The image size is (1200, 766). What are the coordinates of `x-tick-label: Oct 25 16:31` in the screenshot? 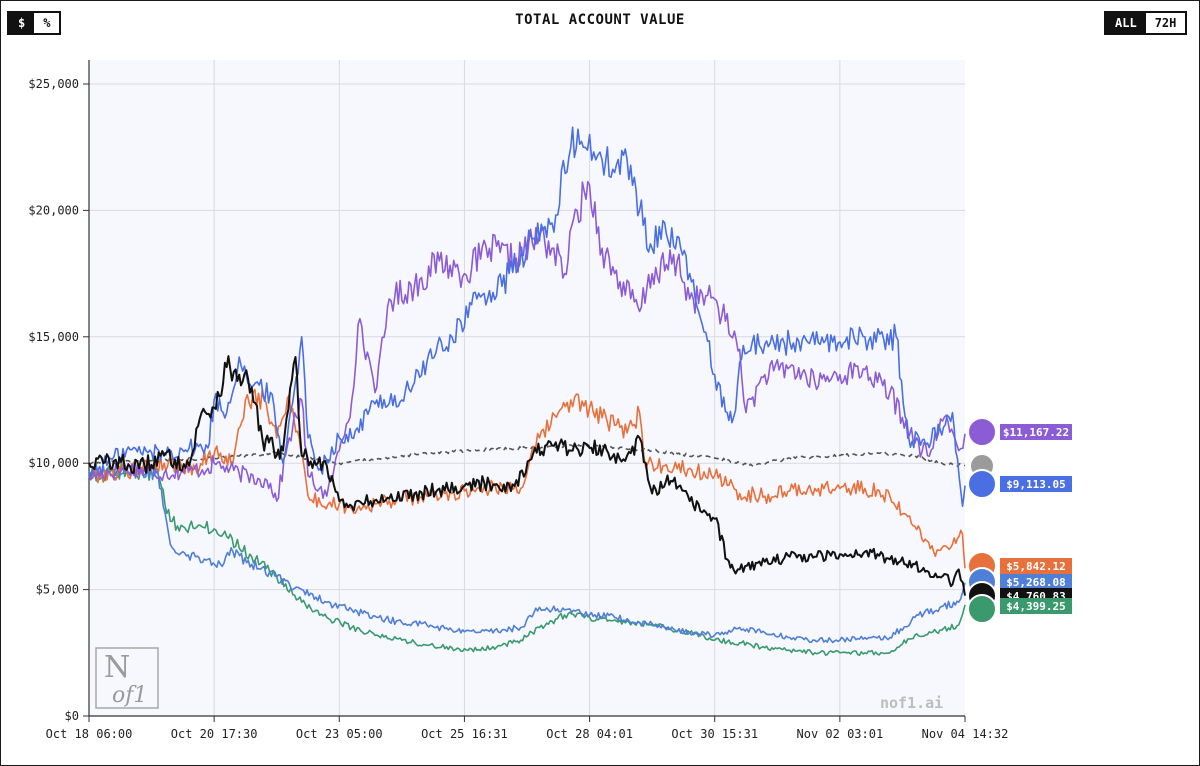 It's located at (464, 734).